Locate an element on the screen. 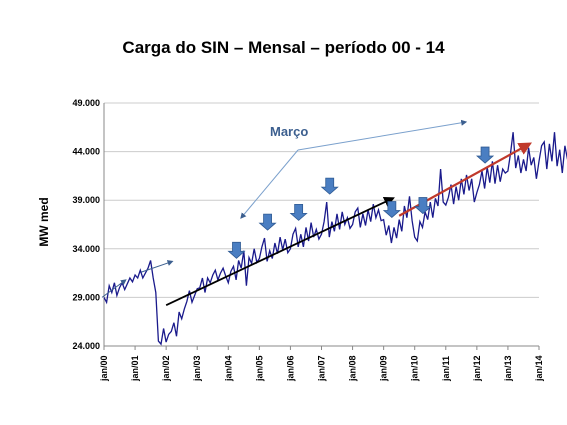  x-tick-label: jan/11 is located at coordinates (446, 369).